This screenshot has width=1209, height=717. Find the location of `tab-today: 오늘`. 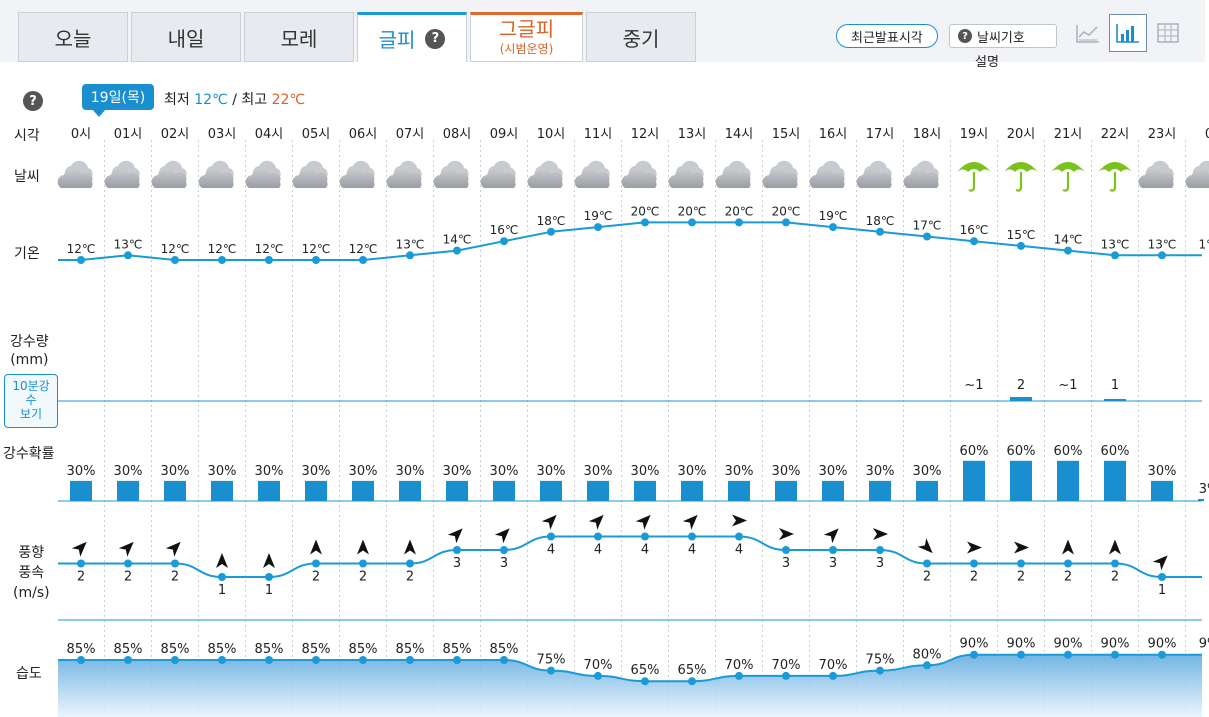

tab-today: 오늘 is located at coordinates (73, 37).